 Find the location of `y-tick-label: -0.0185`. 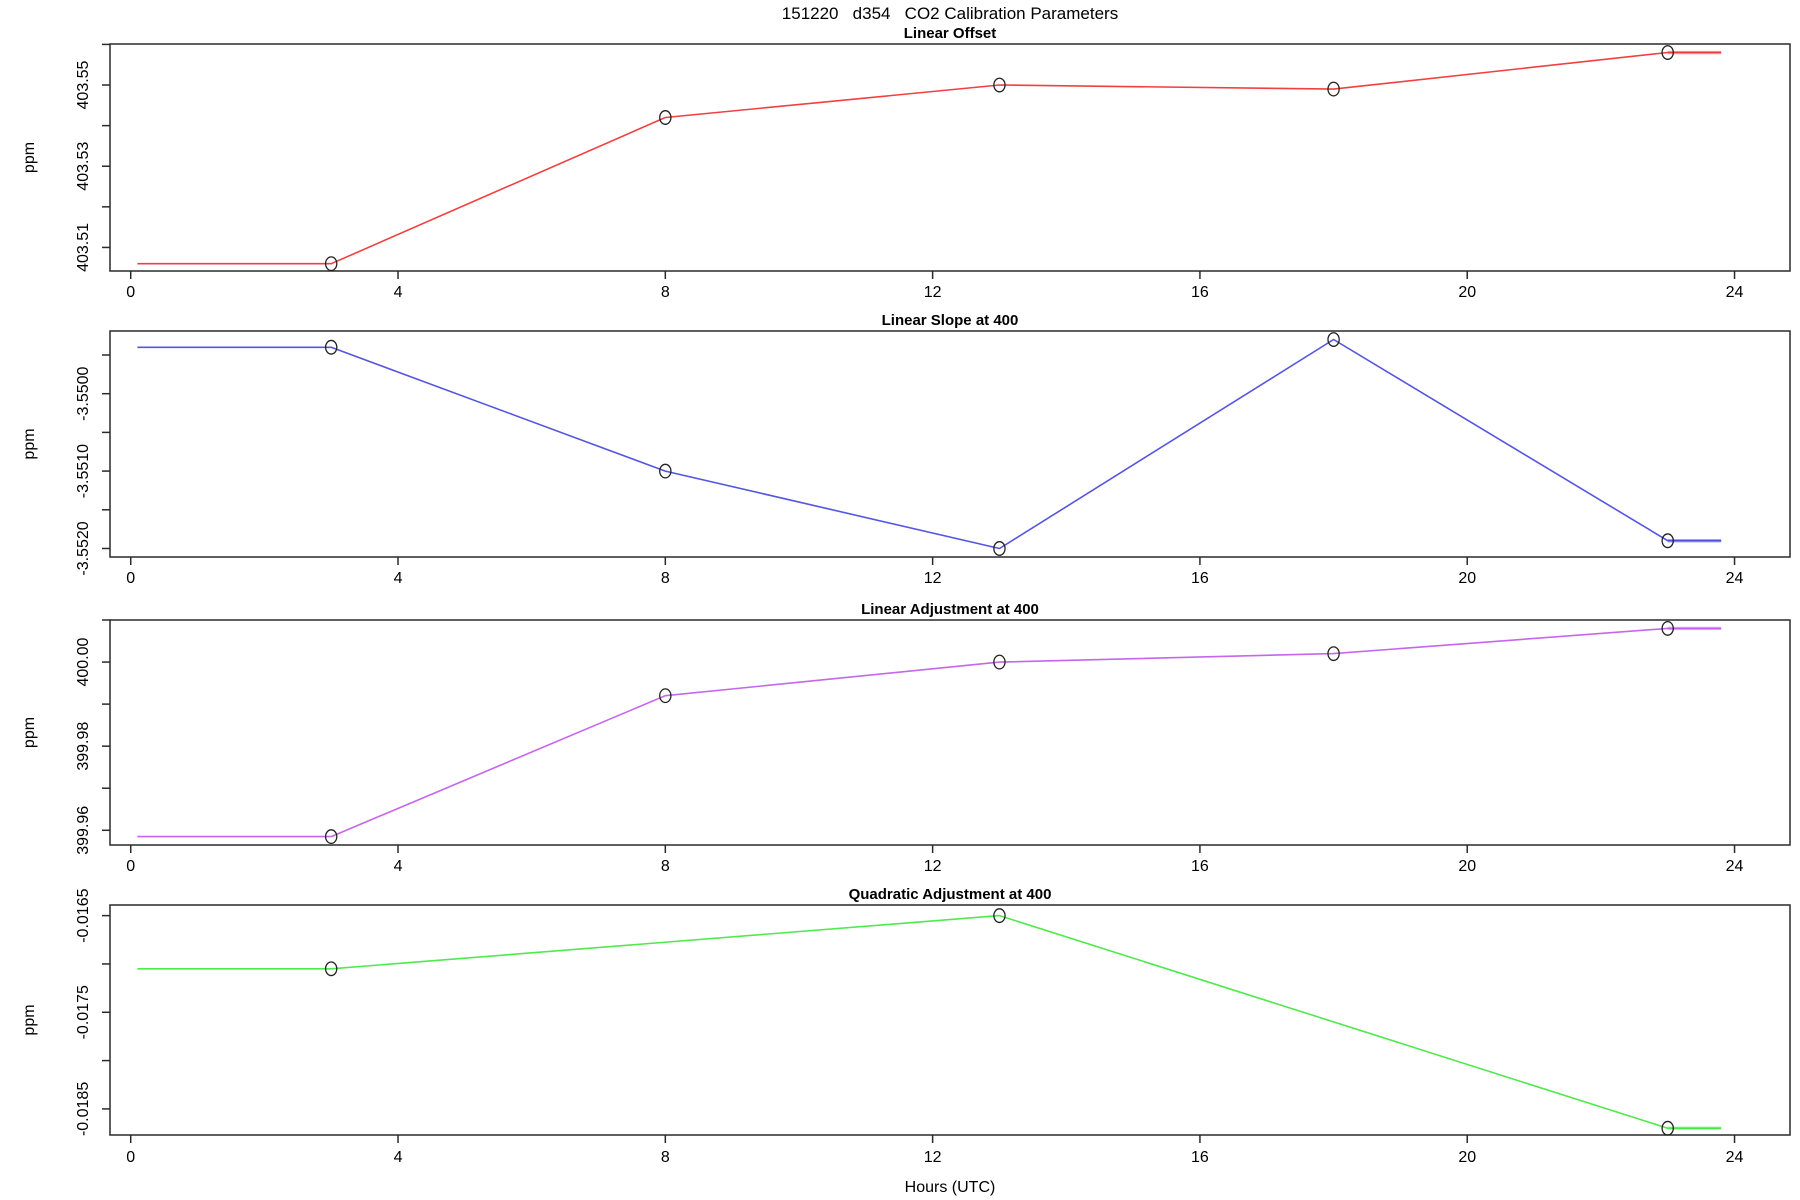

y-tick-label: -0.0185 is located at coordinates (83, 1109).